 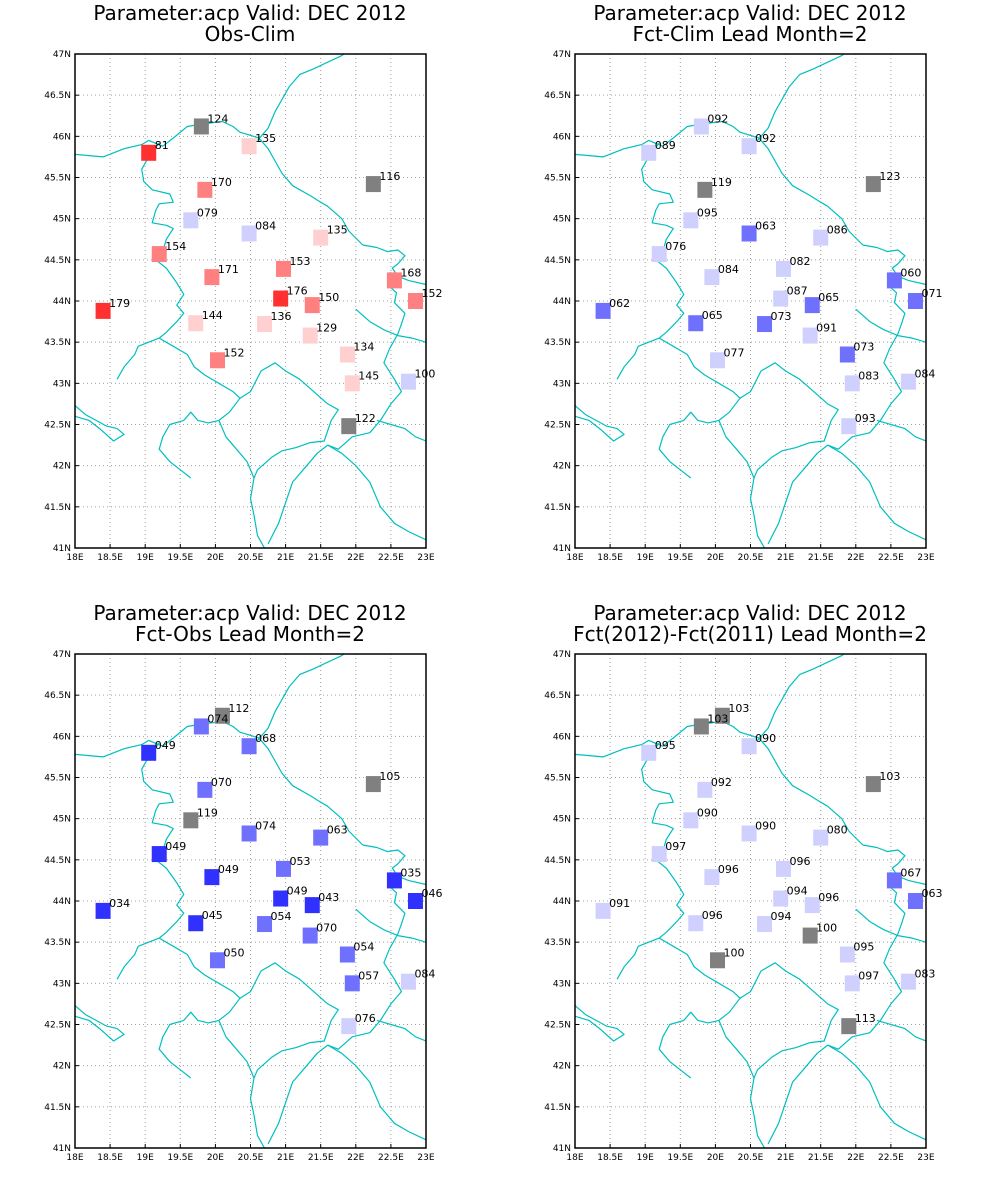 What do you see at coordinates (712, 315) in the screenshot?
I see `station-value-label: 065` at bounding box center [712, 315].